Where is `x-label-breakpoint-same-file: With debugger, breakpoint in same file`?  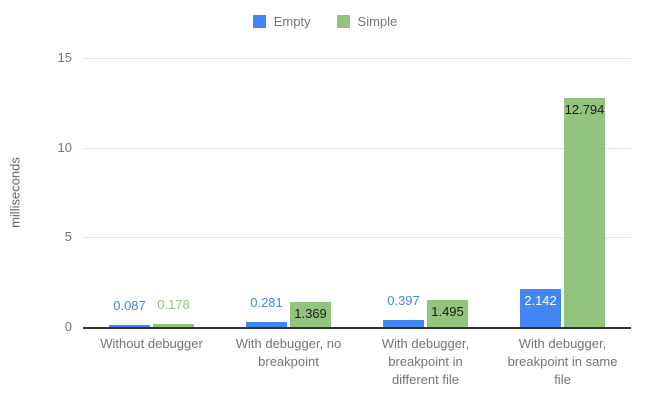 x-label-breakpoint-same-file: With debugger, breakpoint in same file is located at coordinates (562, 361).